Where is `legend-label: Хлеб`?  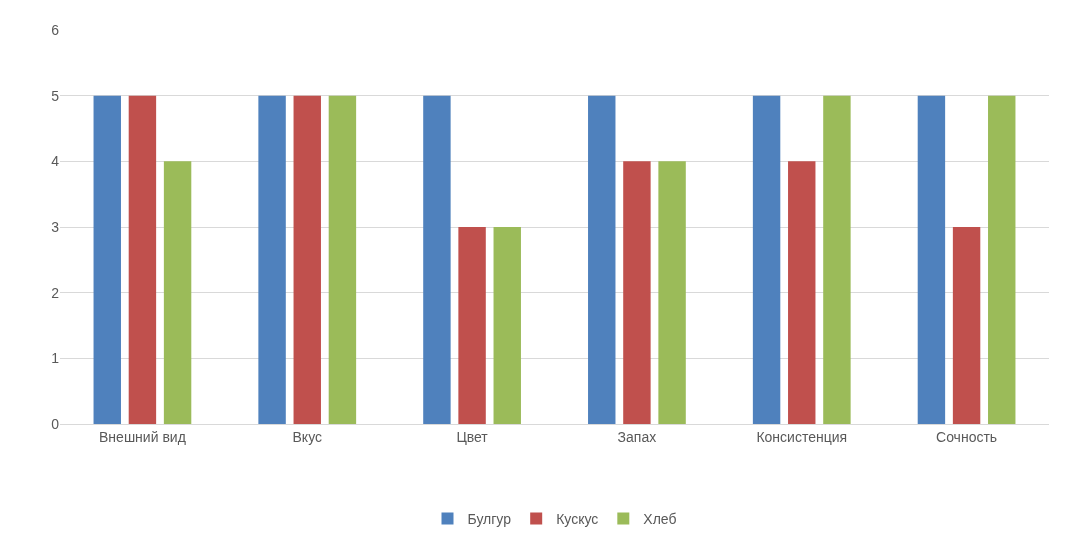 legend-label: Хлеб is located at coordinates (660, 518).